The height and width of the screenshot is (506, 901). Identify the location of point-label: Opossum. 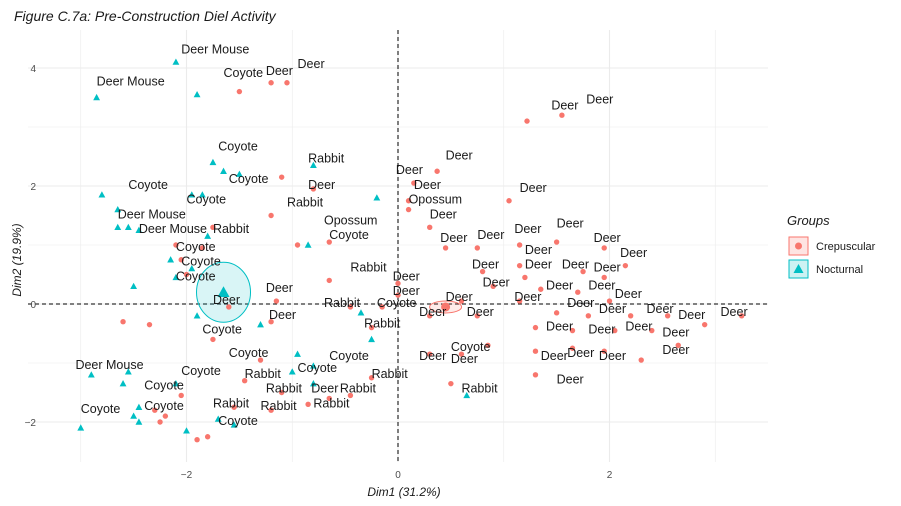
(351, 220).